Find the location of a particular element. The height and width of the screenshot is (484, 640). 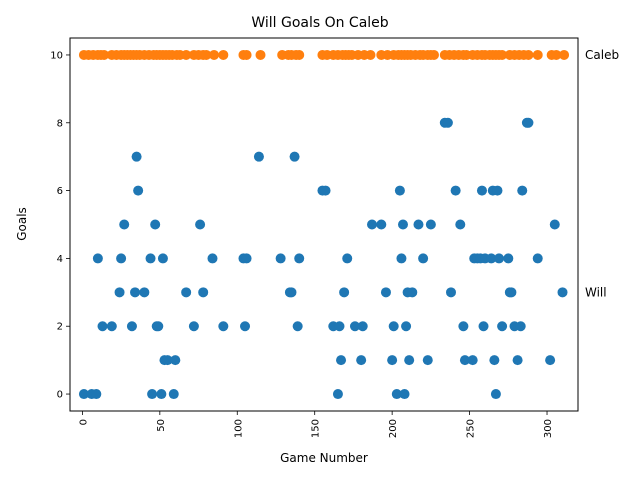

series-end-label: Caleb is located at coordinates (602, 55).